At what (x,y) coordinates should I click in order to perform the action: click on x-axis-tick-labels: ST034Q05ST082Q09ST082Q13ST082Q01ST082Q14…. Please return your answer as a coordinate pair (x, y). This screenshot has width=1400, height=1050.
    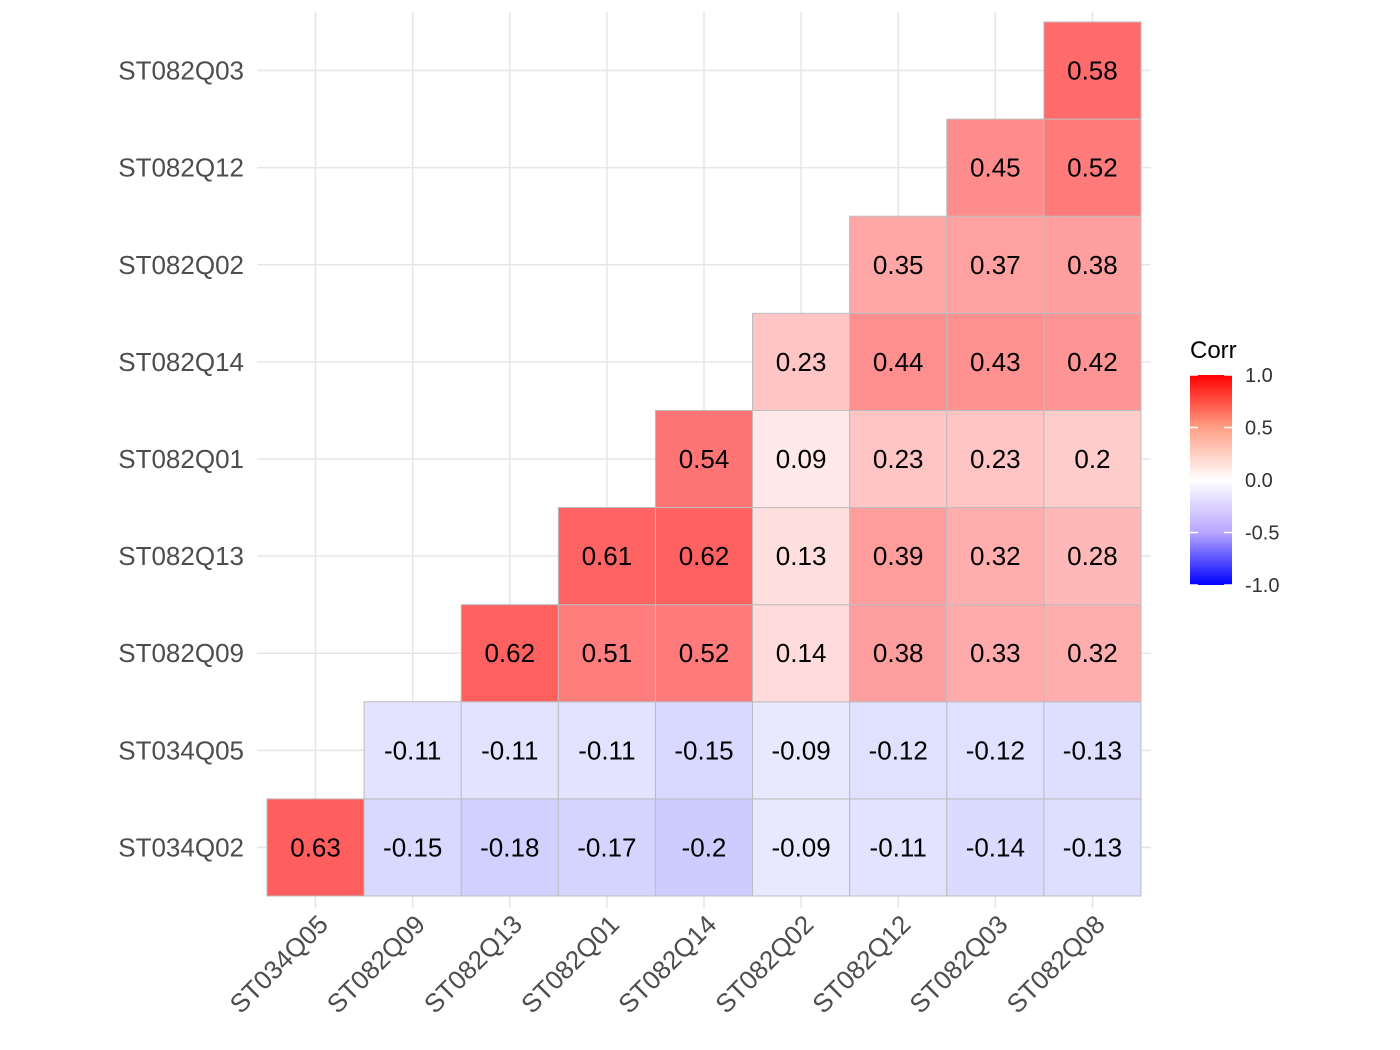
    Looking at the image, I should click on (667, 964).